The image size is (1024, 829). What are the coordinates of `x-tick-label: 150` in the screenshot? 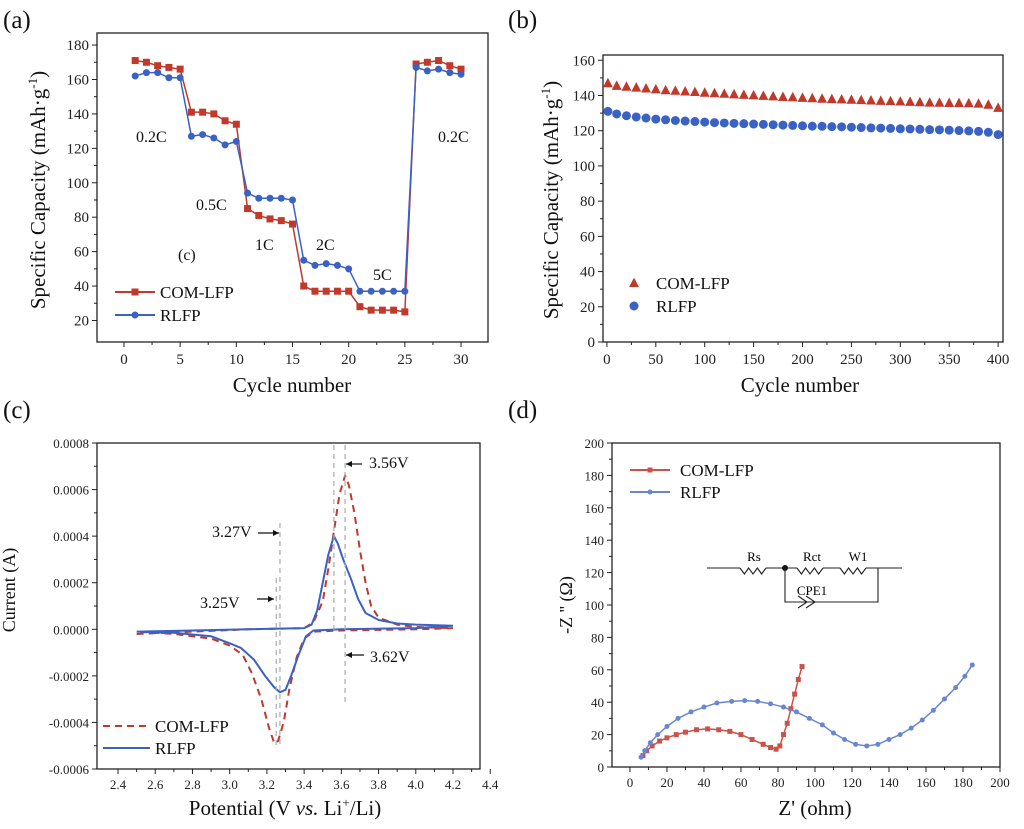 It's located at (753, 360).